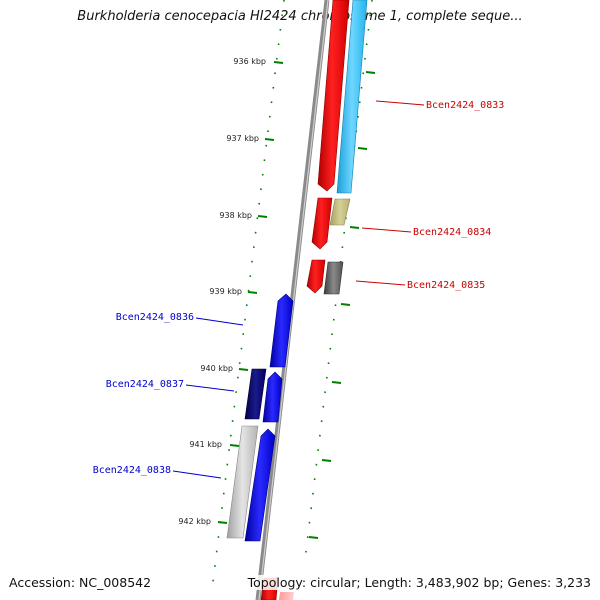 This screenshot has height=600, width=600. Describe the element at coordinates (286, 596) in the screenshot. I see `cds-pink-bottom` at that location.